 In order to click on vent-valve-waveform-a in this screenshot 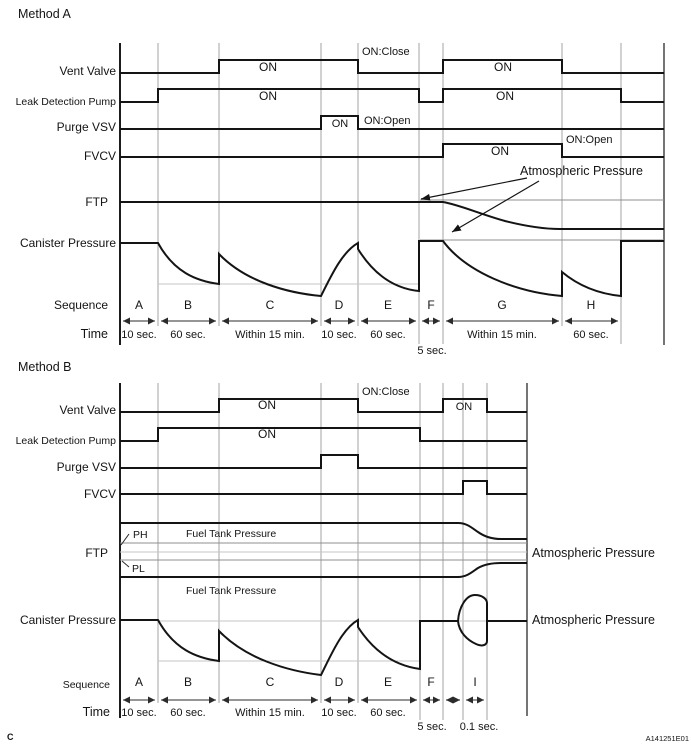, I will do `click(392, 66)`.